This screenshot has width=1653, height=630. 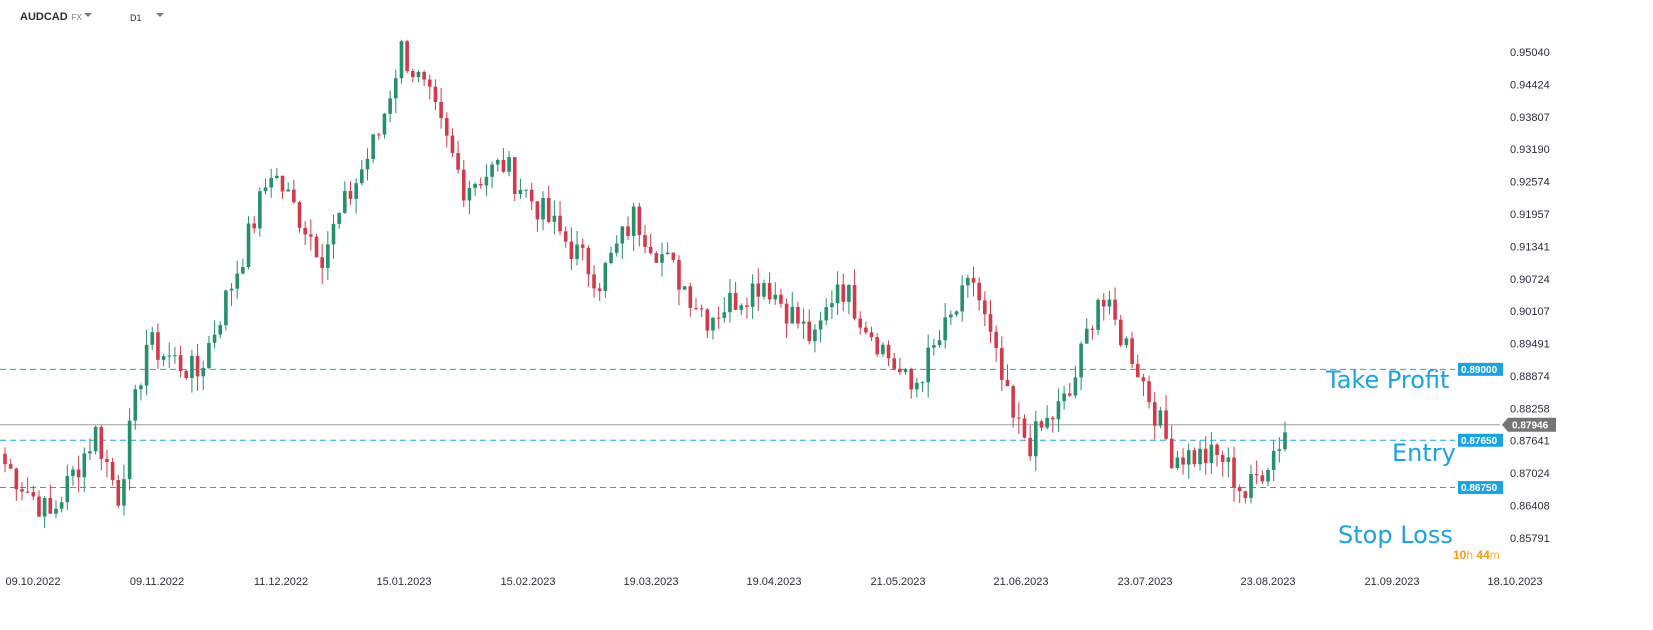 I want to click on svg-text: 0.86750, so click(x=1479, y=488).